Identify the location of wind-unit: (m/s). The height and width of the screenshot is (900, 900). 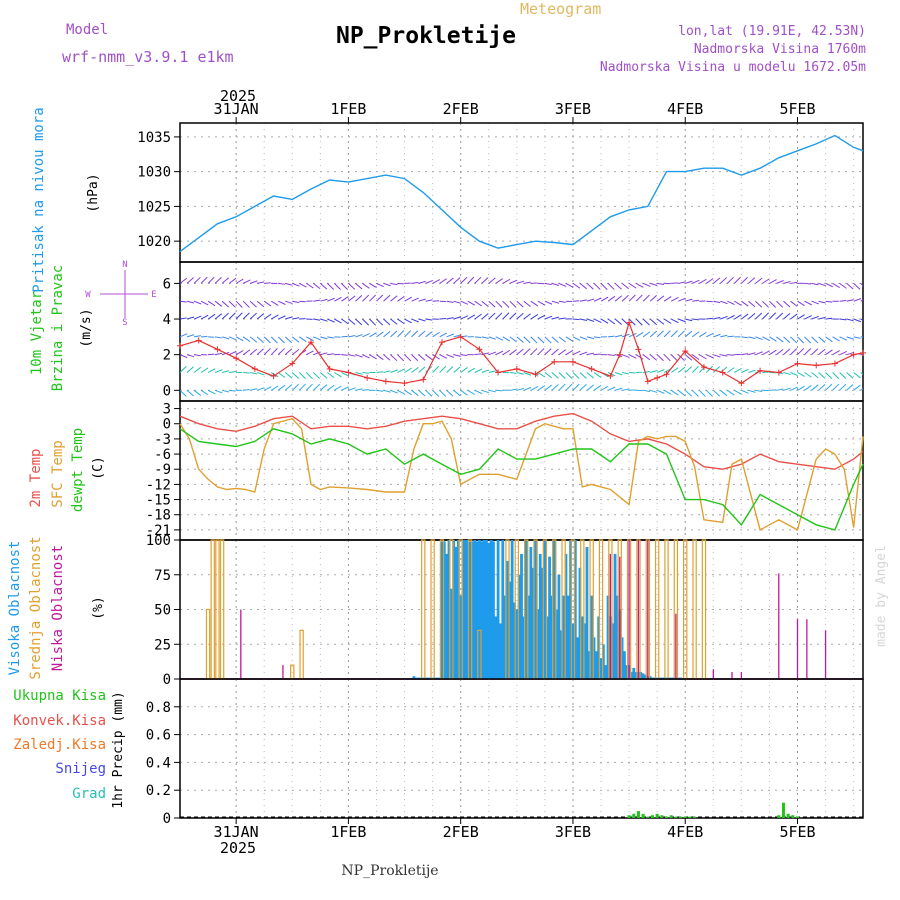
(86, 327).